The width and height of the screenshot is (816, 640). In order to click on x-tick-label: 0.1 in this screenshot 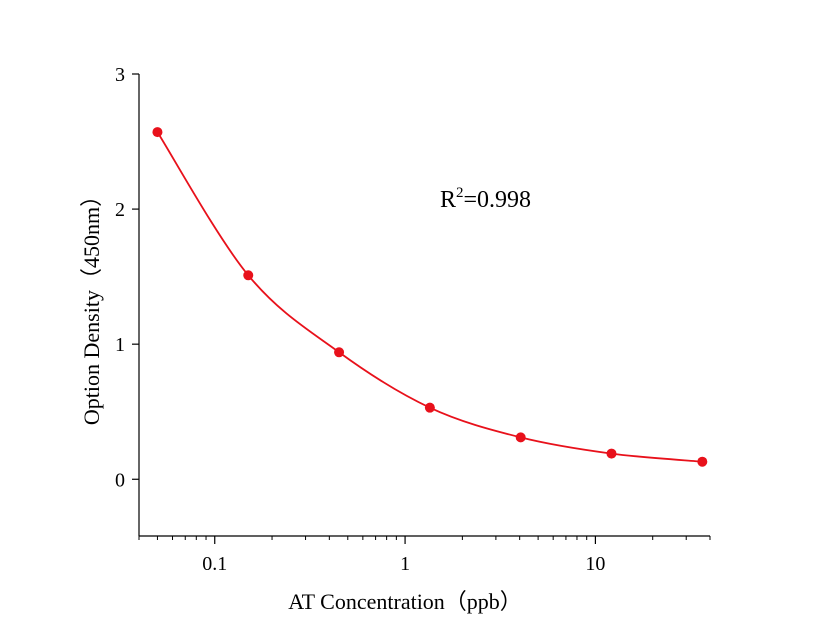, I will do `click(214, 564)`.